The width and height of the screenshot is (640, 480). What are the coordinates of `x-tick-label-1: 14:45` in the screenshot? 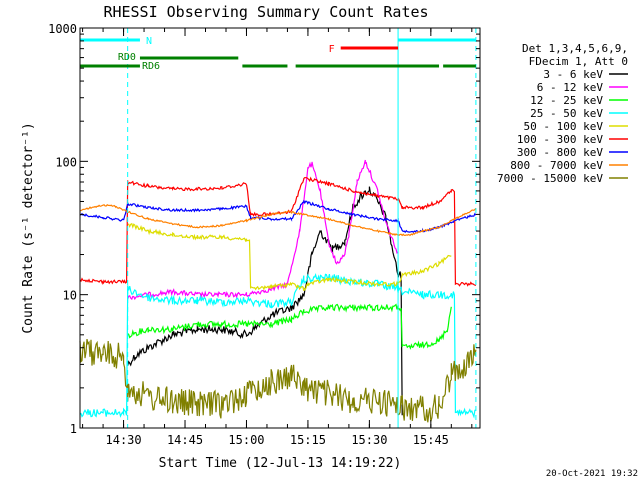 It's located at (185, 440).